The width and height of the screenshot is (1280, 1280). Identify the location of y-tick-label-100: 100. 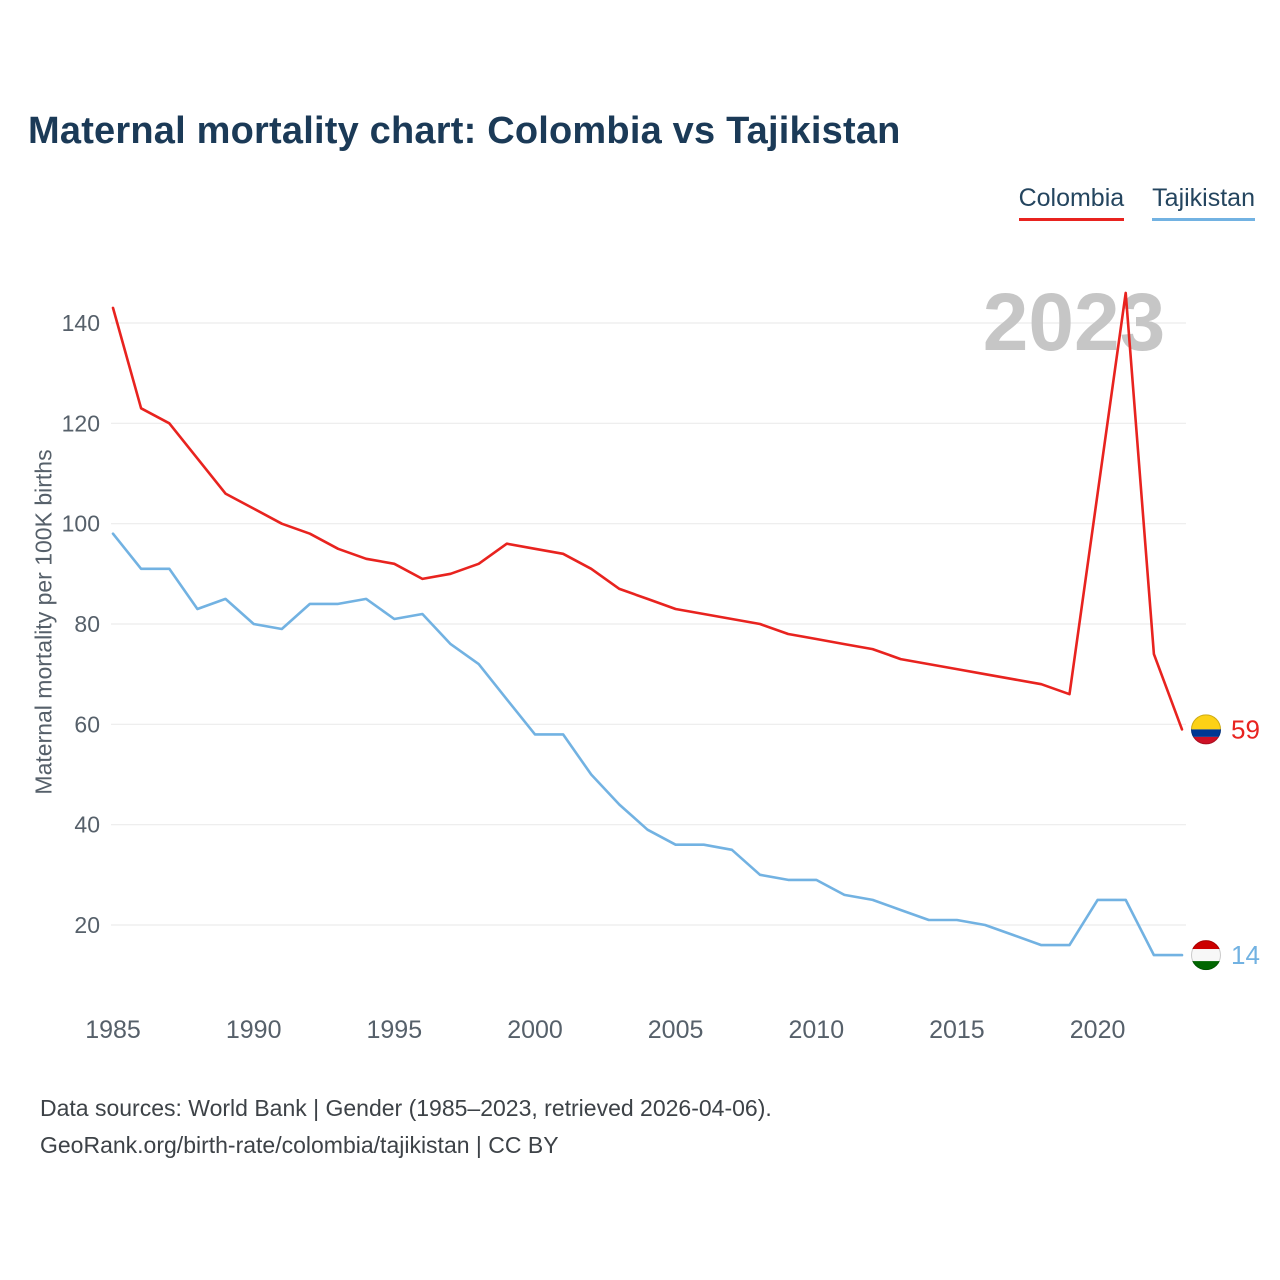
(81, 524).